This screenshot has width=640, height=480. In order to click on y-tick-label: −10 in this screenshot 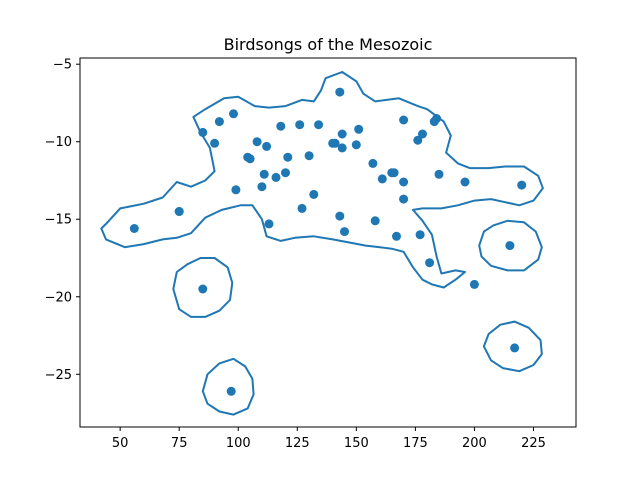, I will do `click(58, 142)`.